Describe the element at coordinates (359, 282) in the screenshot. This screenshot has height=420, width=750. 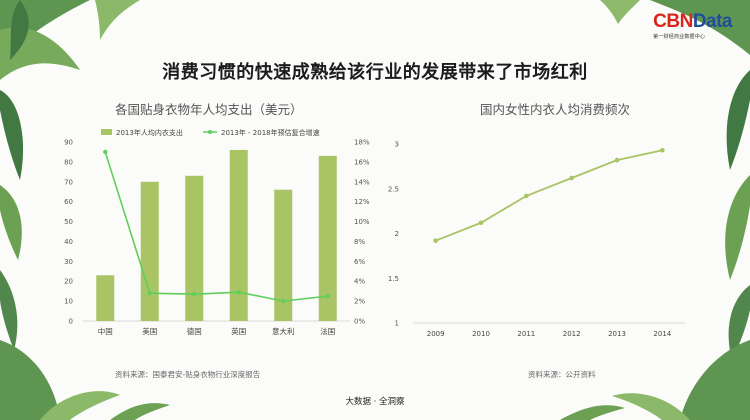
I see `y-right-tick-label: 4%` at that location.